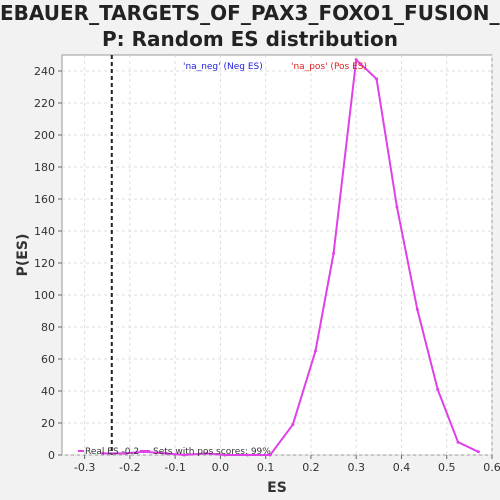 The height and width of the screenshot is (500, 500). Describe the element at coordinates (491, 467) in the screenshot. I see `x-tick-label: 0.6` at that location.